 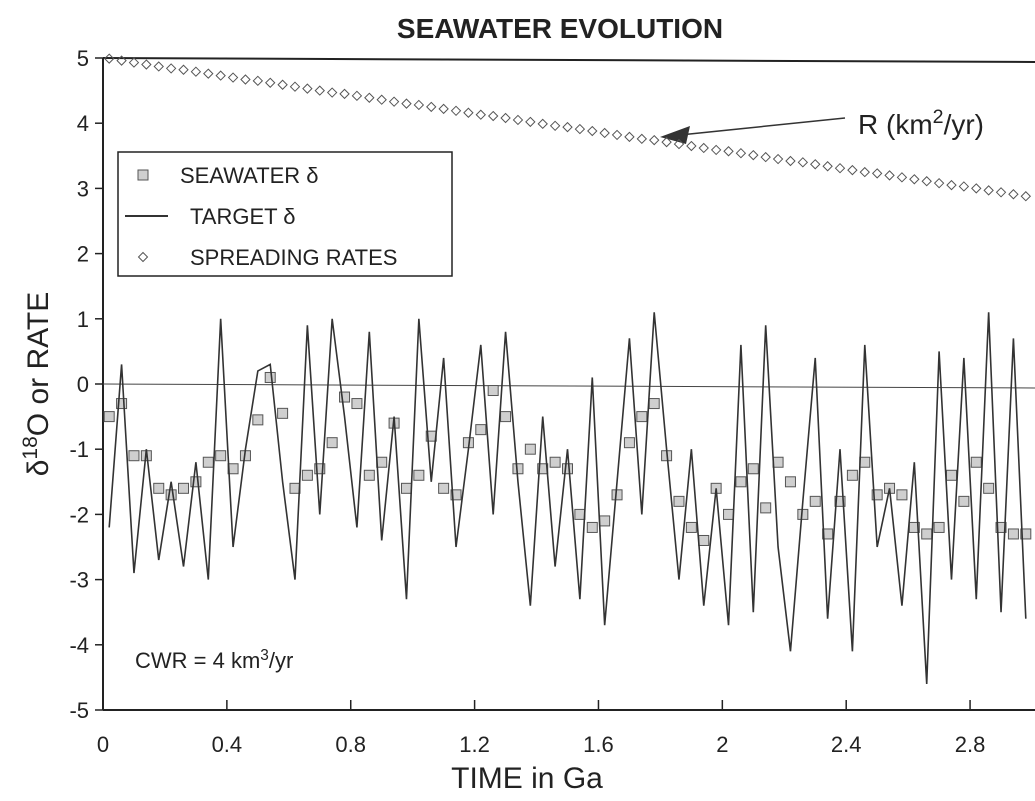 What do you see at coordinates (722, 744) in the screenshot?
I see `x-tick-label: 2` at bounding box center [722, 744].